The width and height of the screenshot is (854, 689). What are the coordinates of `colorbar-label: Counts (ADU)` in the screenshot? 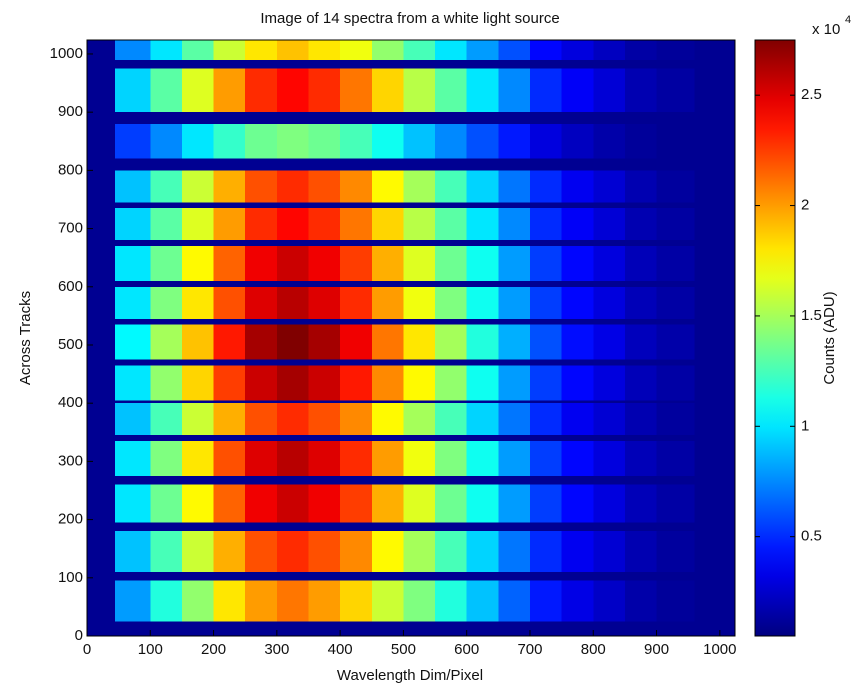 It's located at (829, 337).